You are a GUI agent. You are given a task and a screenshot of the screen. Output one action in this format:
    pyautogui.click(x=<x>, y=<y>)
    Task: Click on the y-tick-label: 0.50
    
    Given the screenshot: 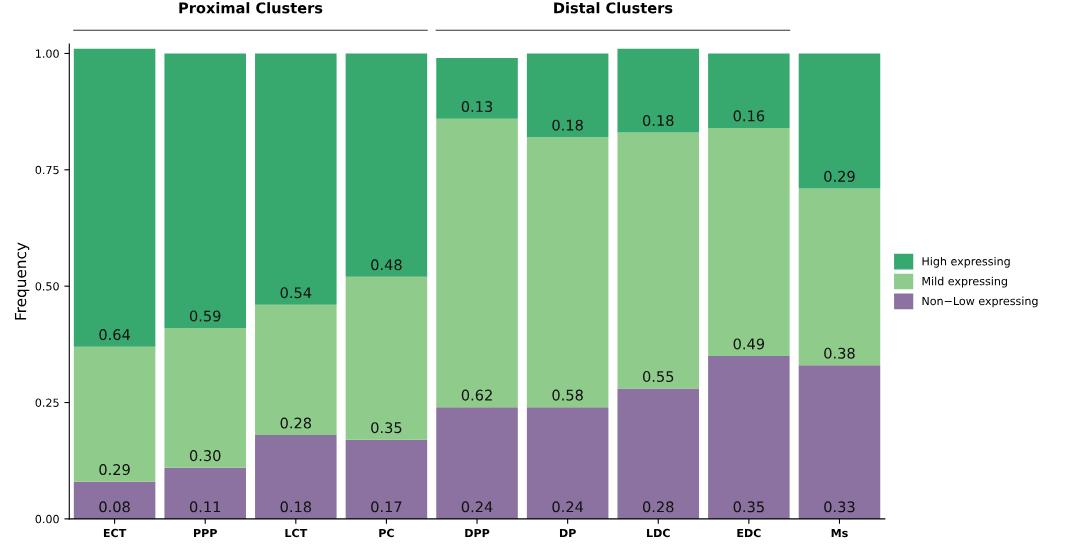 What is the action you would take?
    pyautogui.click(x=47, y=286)
    